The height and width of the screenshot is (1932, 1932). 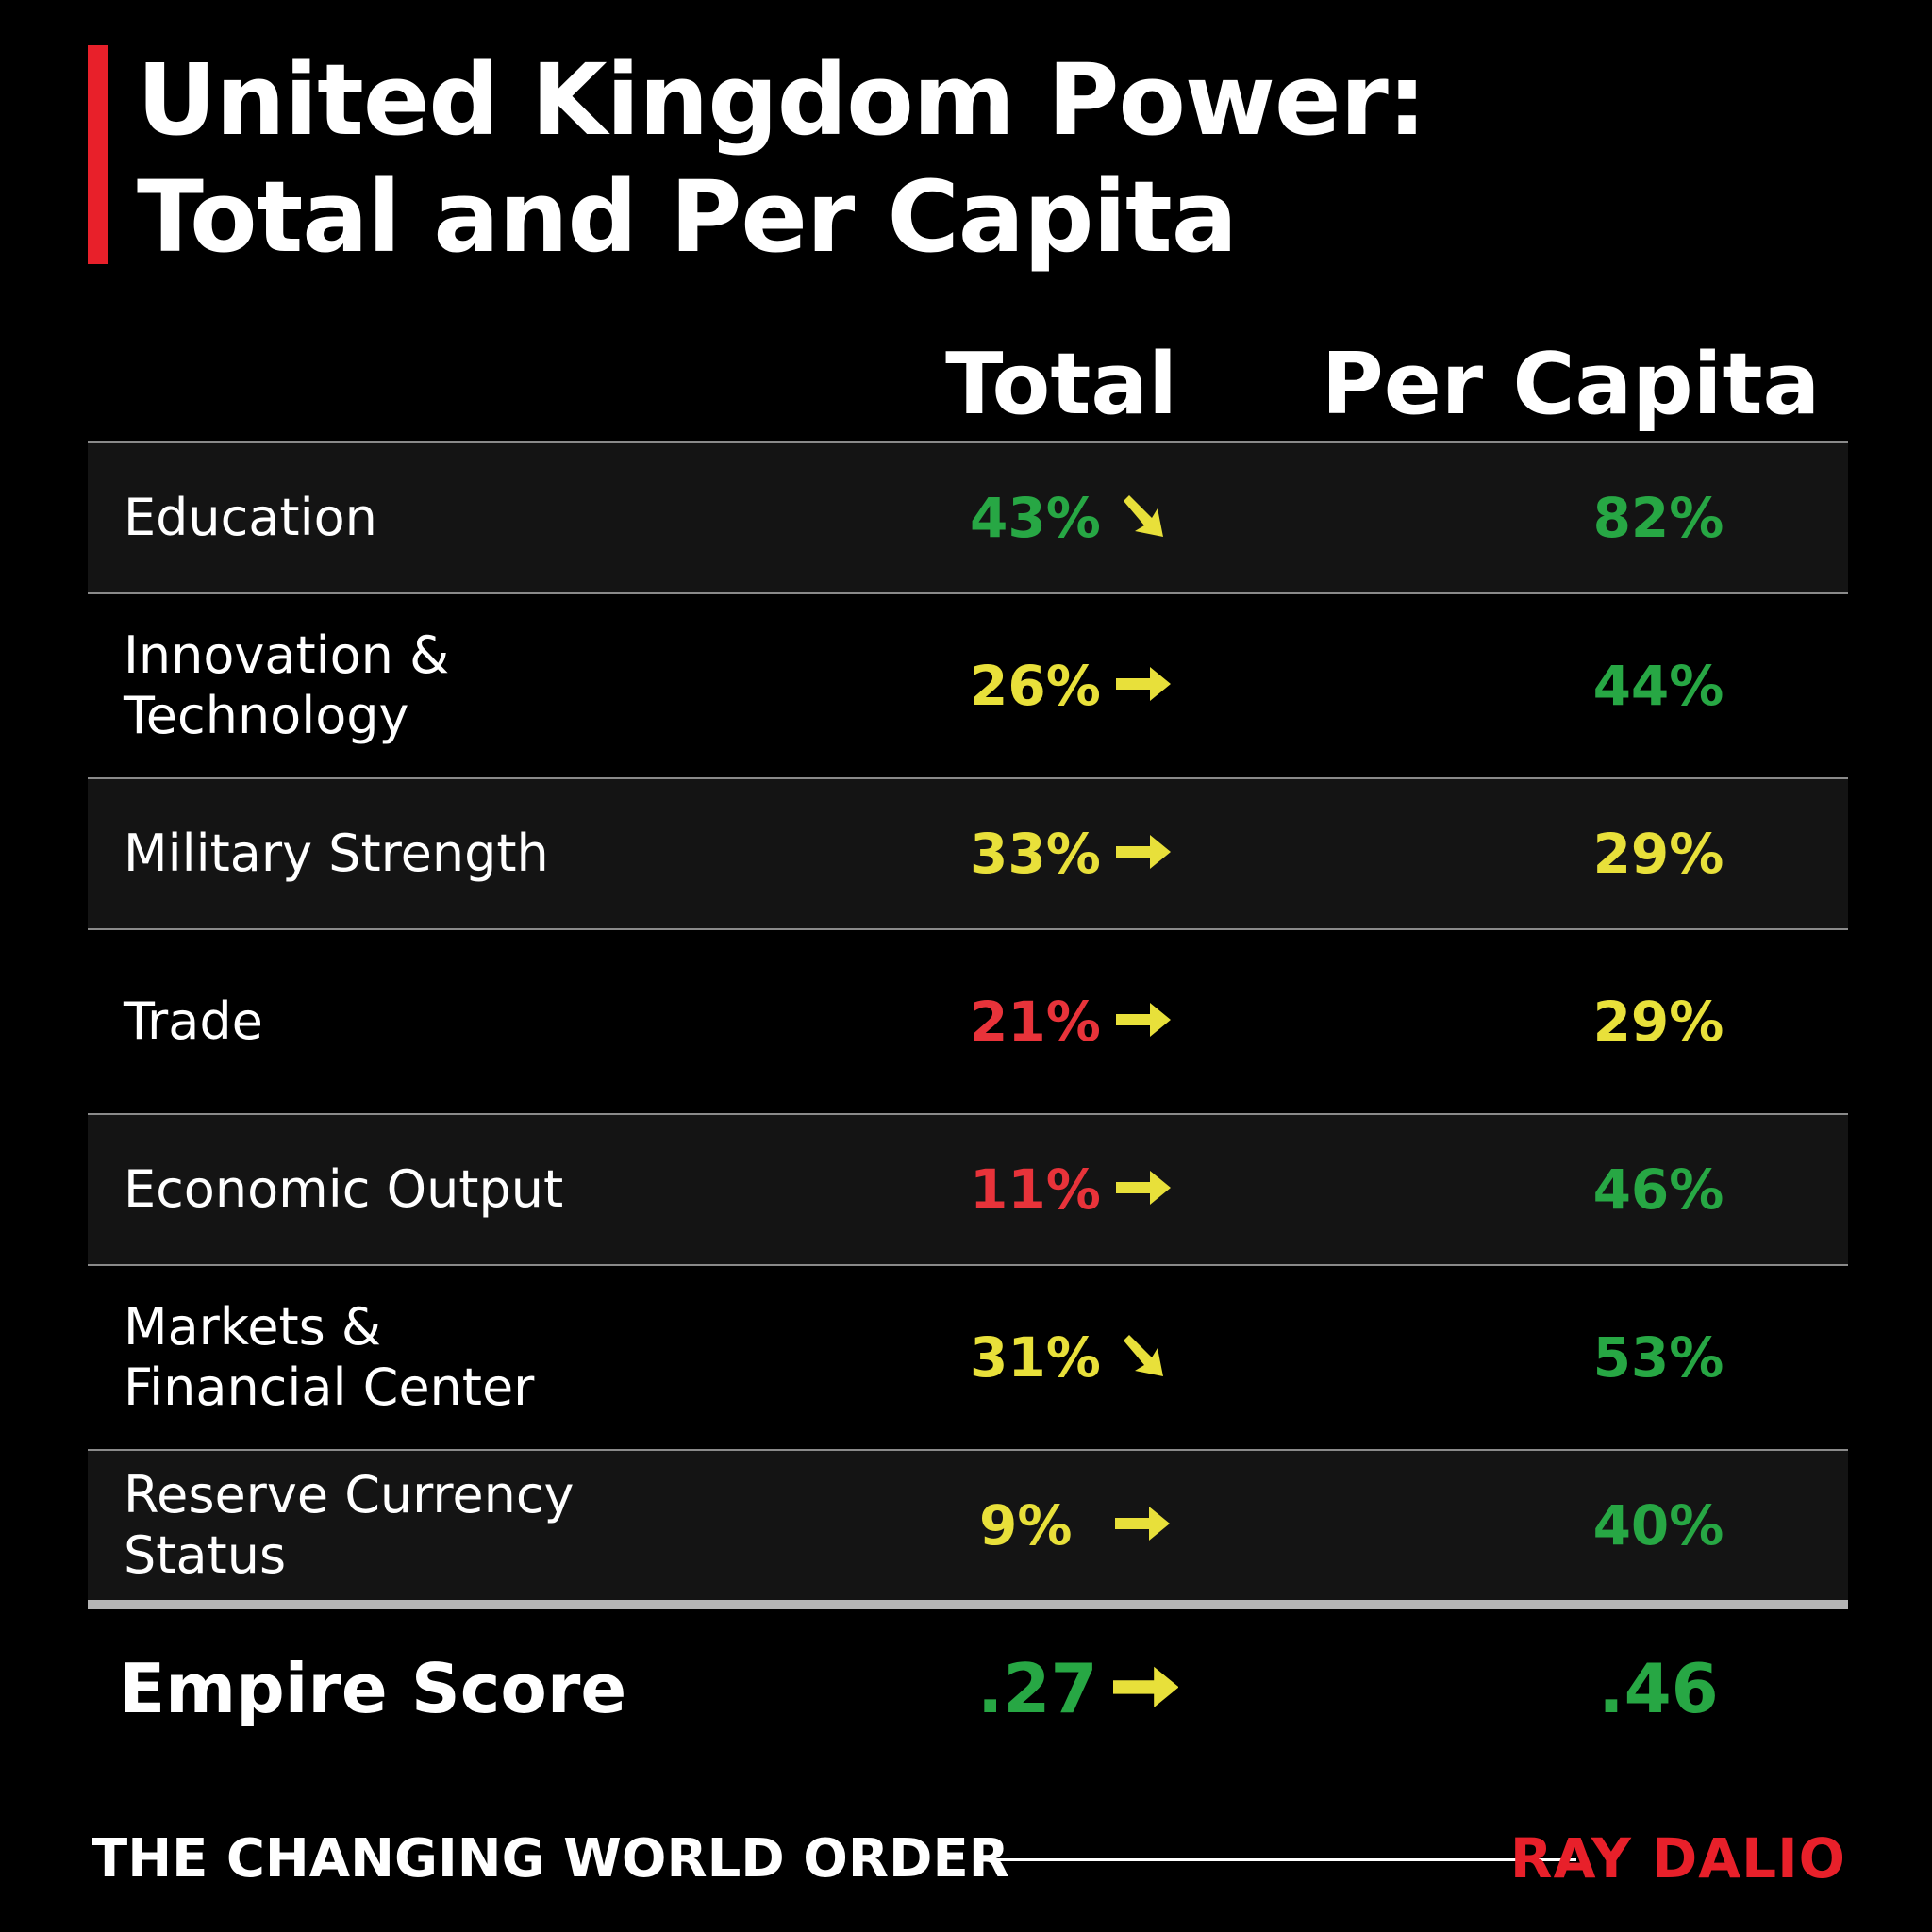 I want to click on row-label-line: Trade, so click(x=194, y=1021).